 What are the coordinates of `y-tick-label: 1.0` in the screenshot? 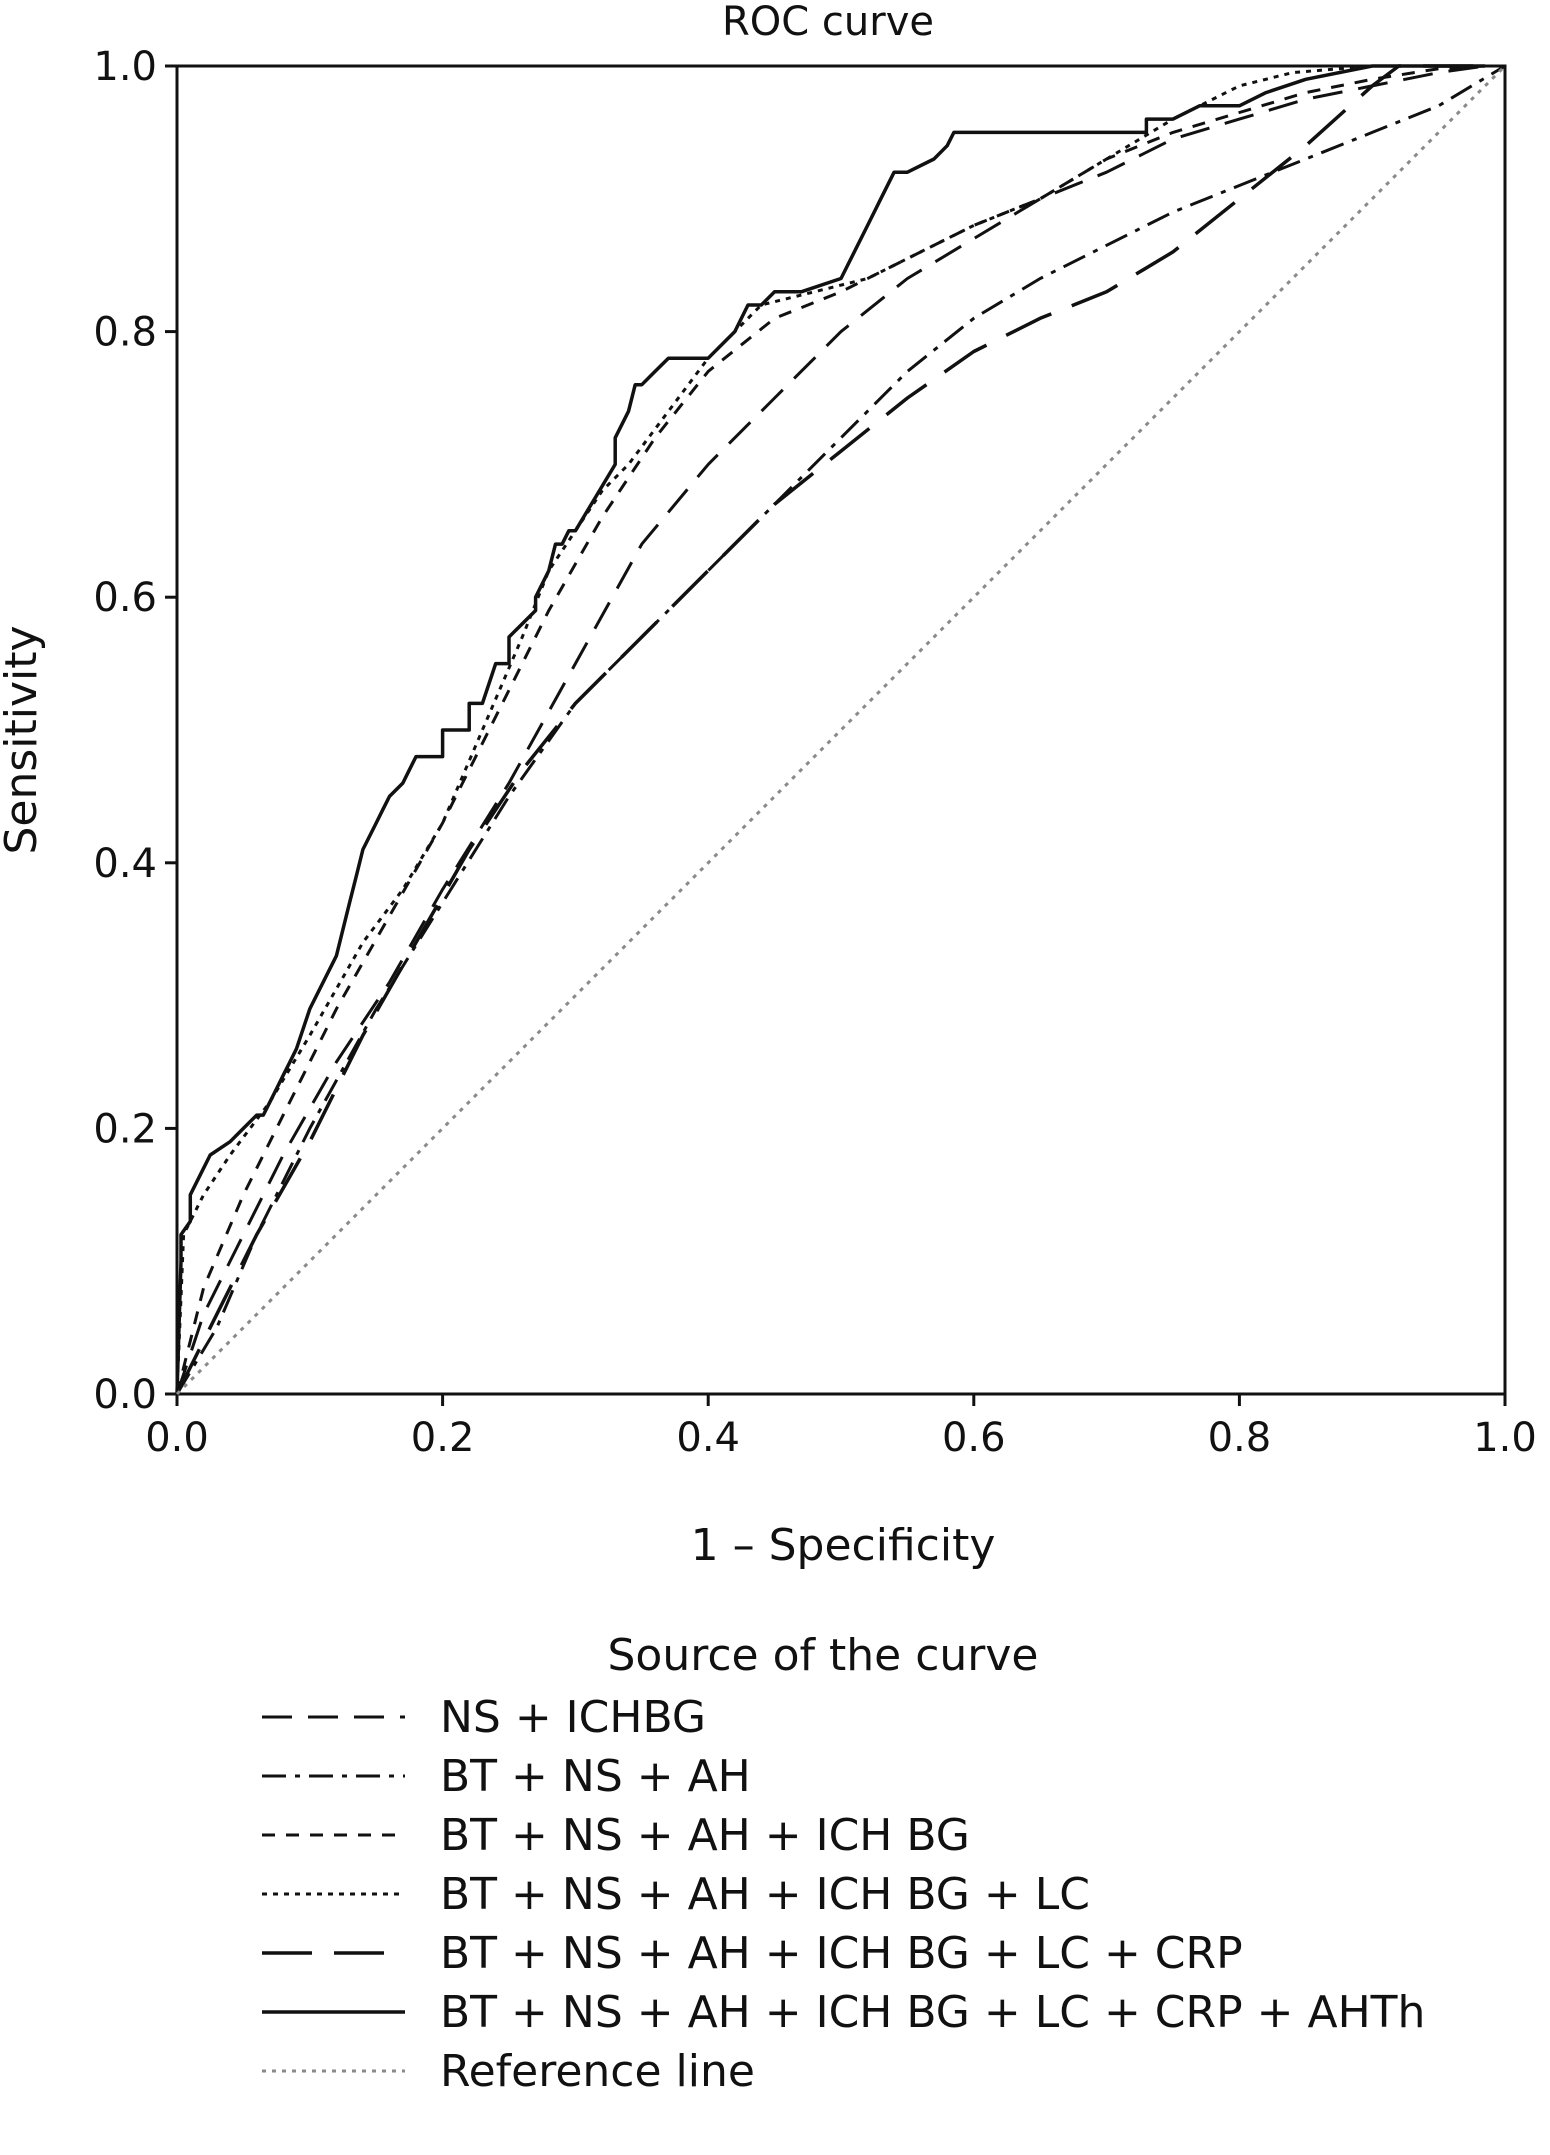 It's located at (125, 67).